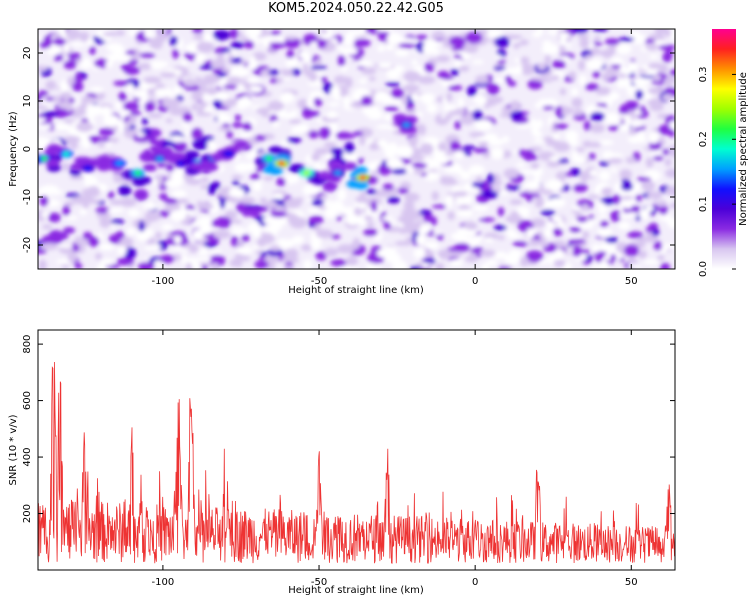 The height and width of the screenshot is (600, 750). What do you see at coordinates (119, 163) in the screenshot?
I see `heatmap-peak` at bounding box center [119, 163].